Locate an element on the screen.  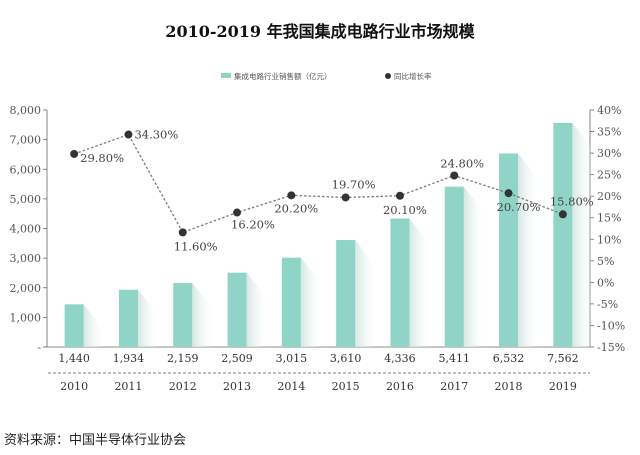
growth-rate-label: 16.20% is located at coordinates (253, 225).